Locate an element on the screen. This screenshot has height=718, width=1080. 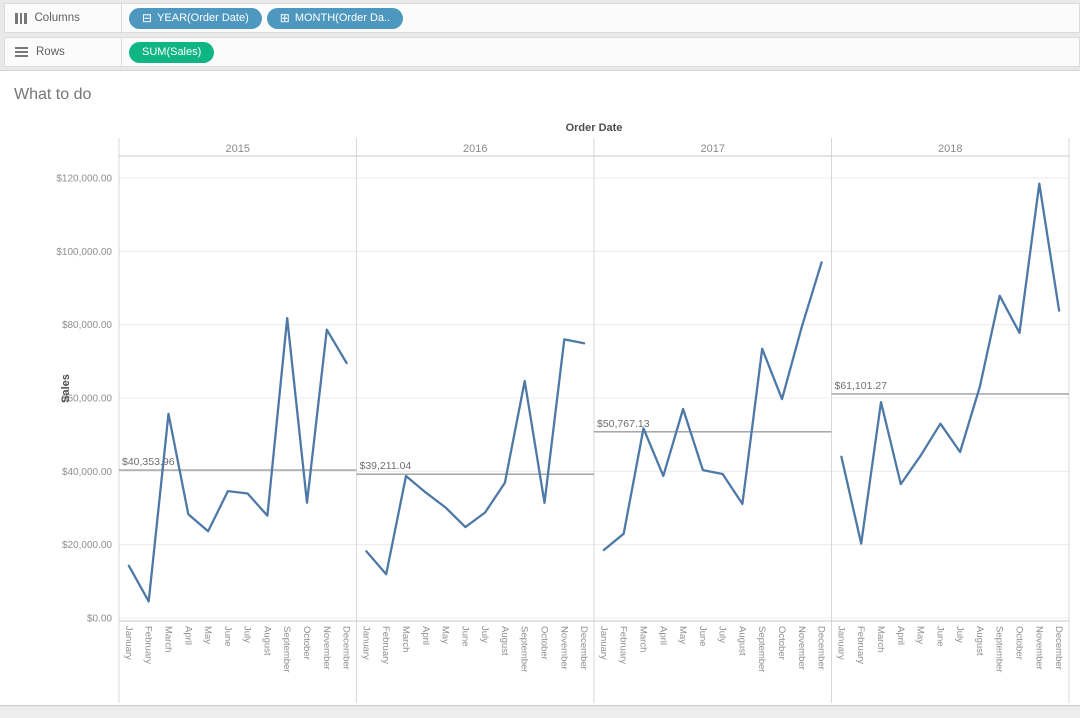
pill-sum-sales: SUM(Sales) is located at coordinates (172, 52).